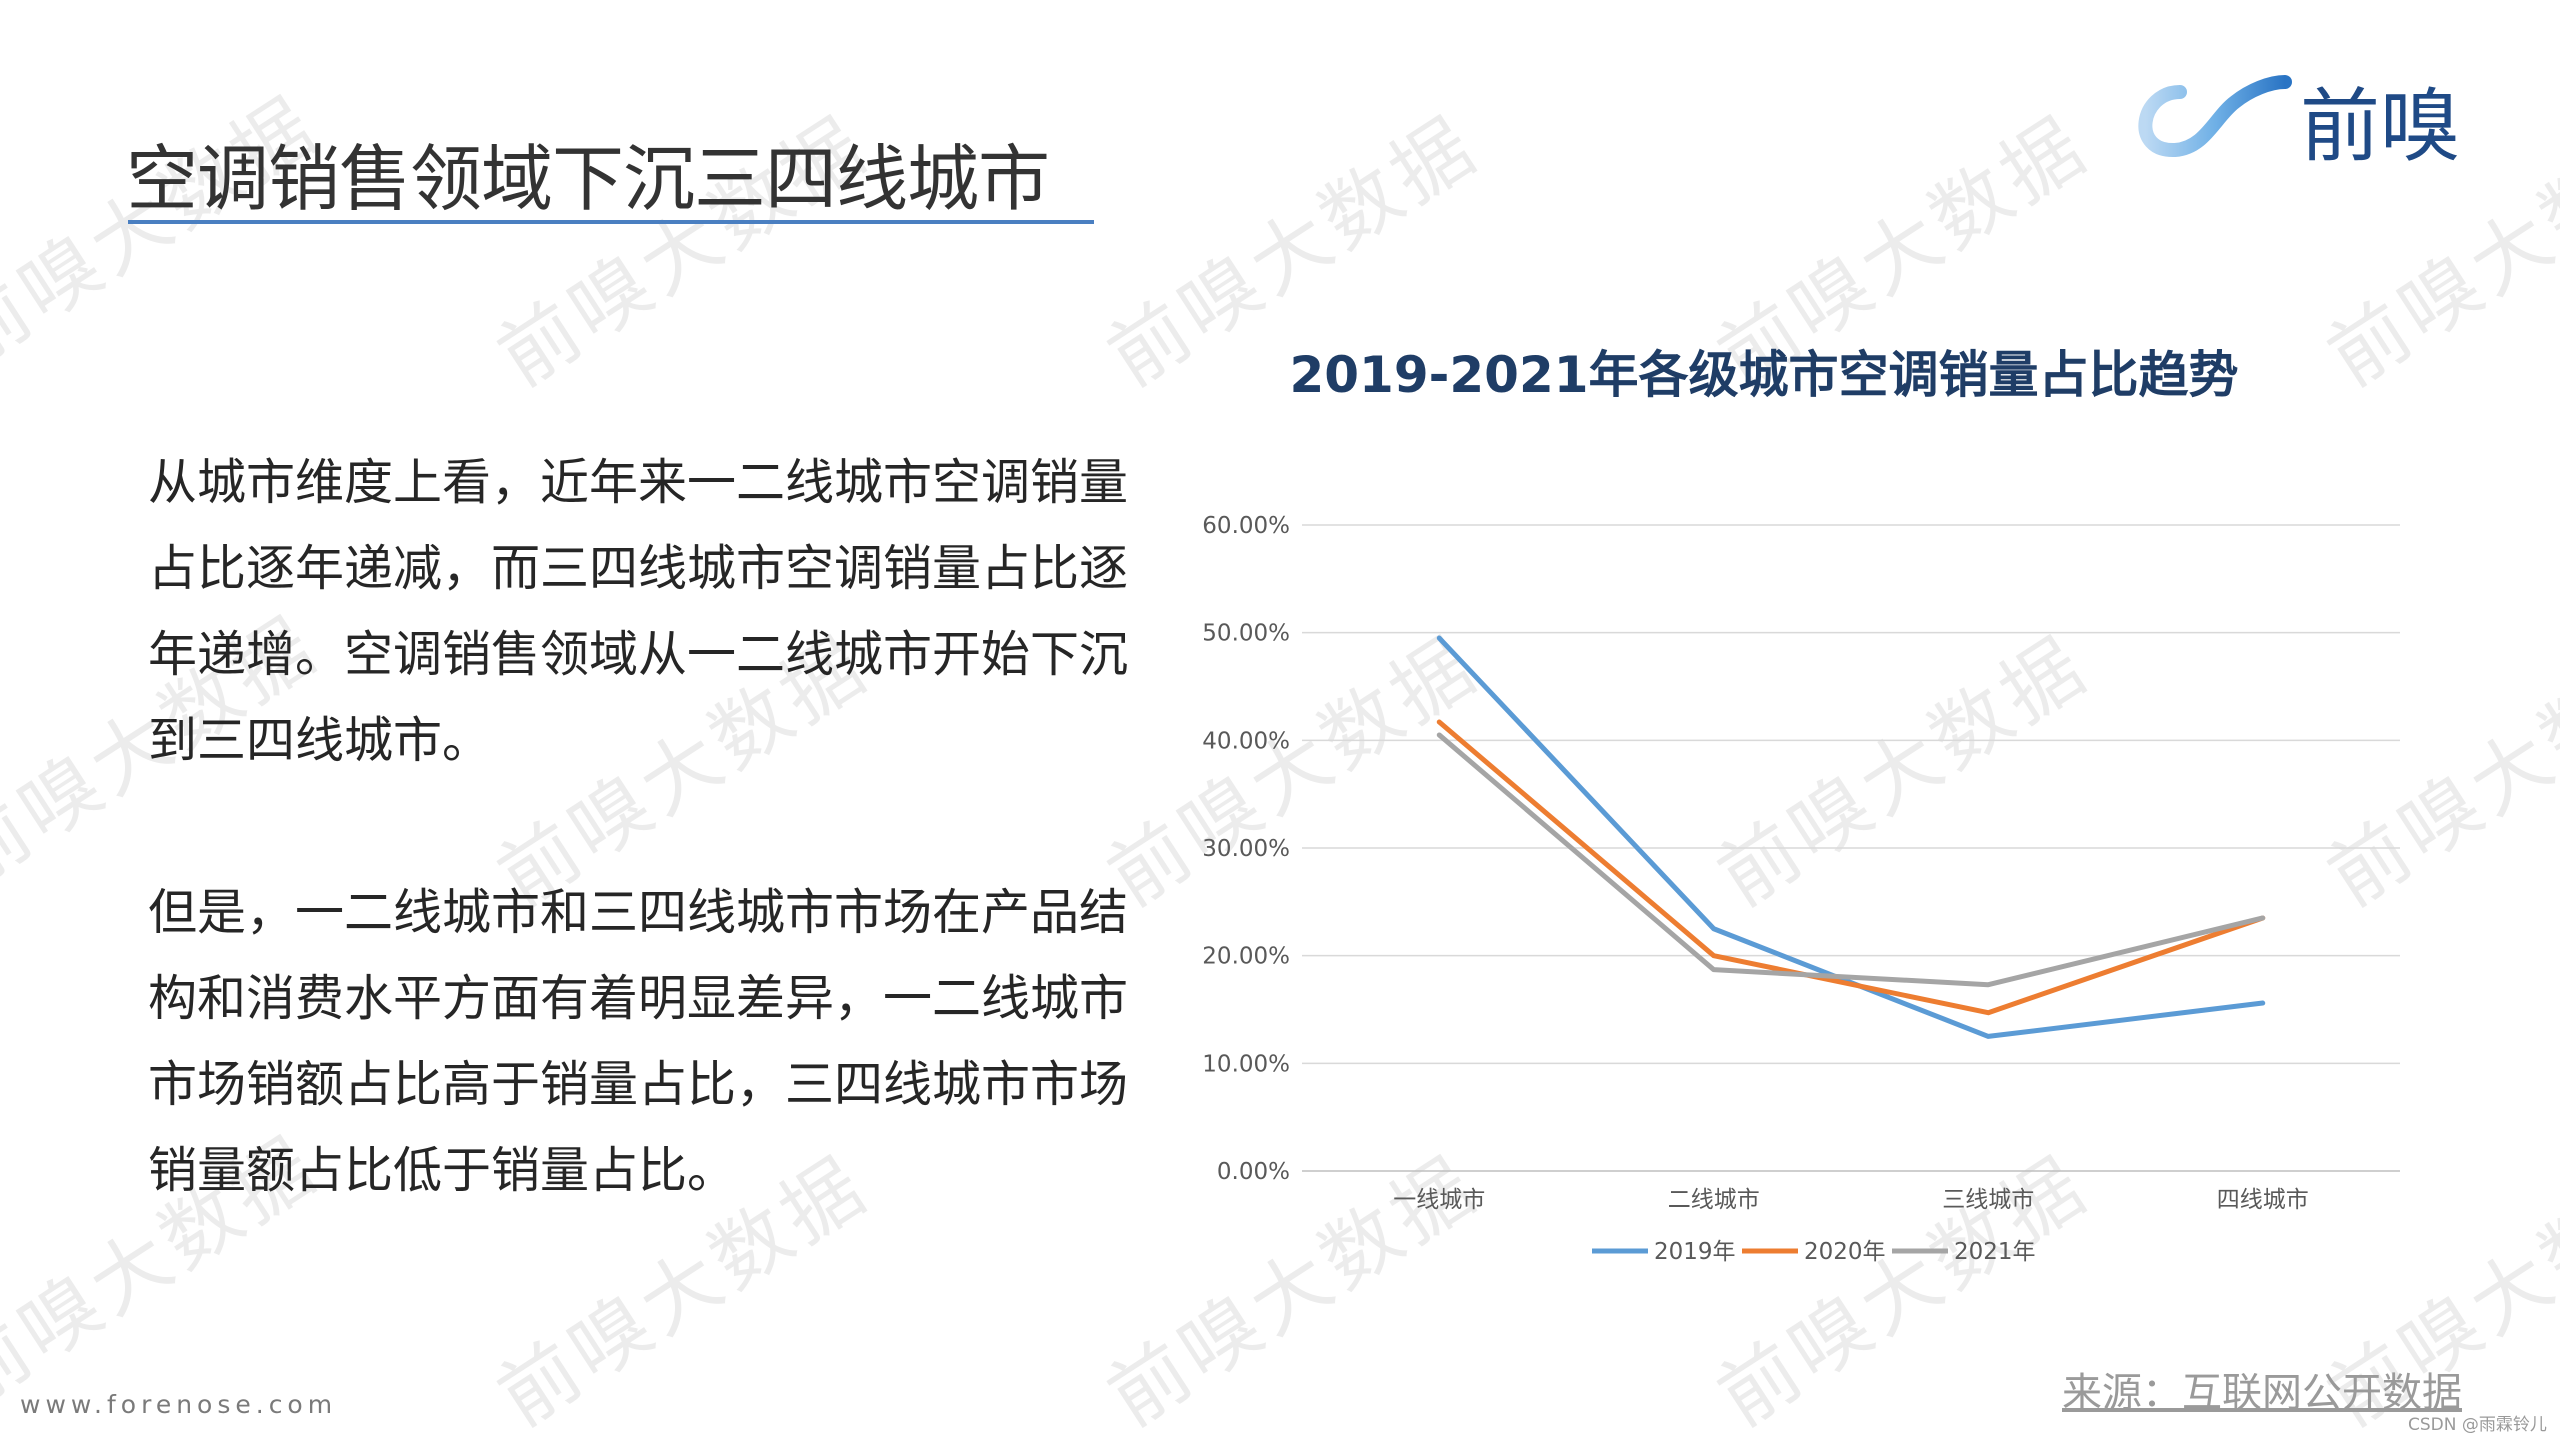 The height and width of the screenshot is (1440, 2560). Describe the element at coordinates (1695, 1252) in the screenshot. I see `legend-label: 2019年` at that location.